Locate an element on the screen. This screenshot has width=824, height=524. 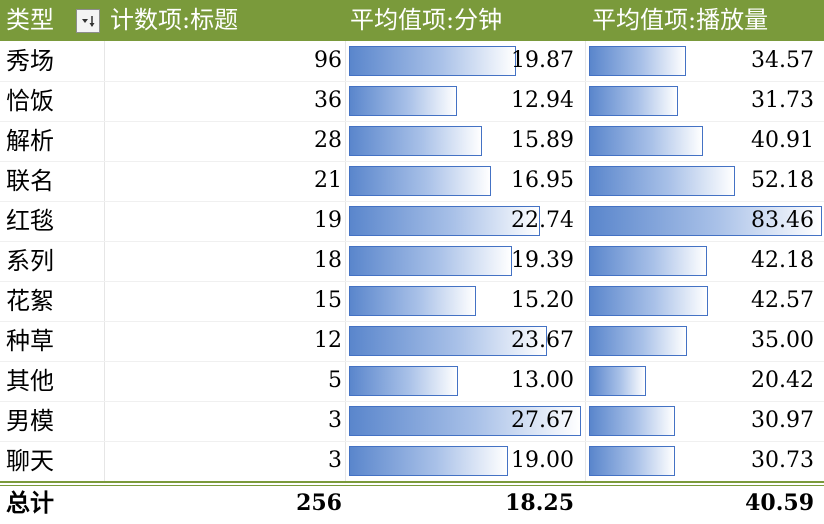
sort-filter-icon is located at coordinates (88, 21).